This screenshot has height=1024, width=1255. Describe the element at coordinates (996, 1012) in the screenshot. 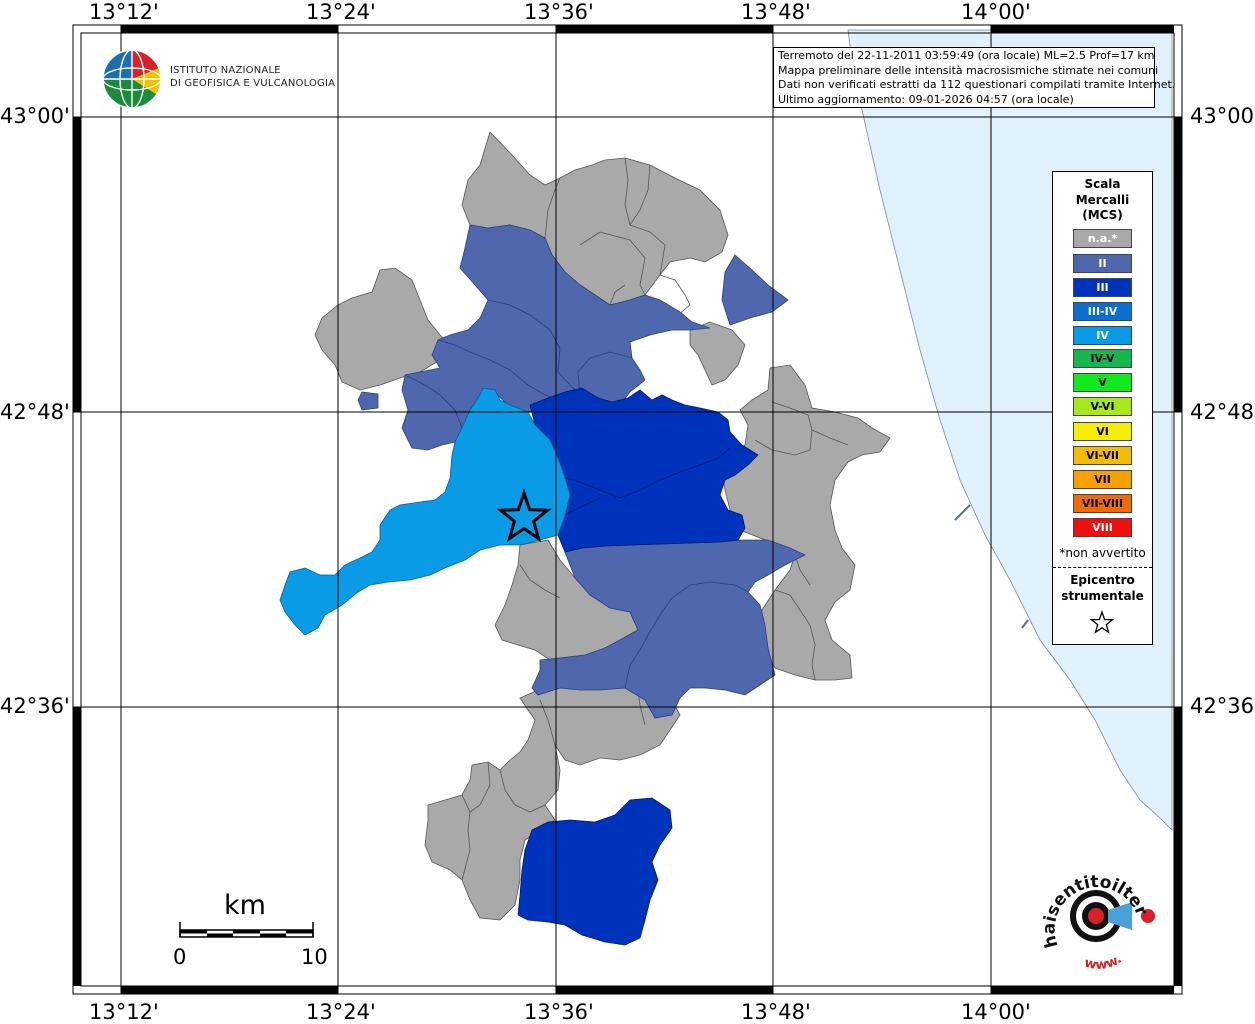

I see `lon-tick-bottom-5: 14°00'` at that location.